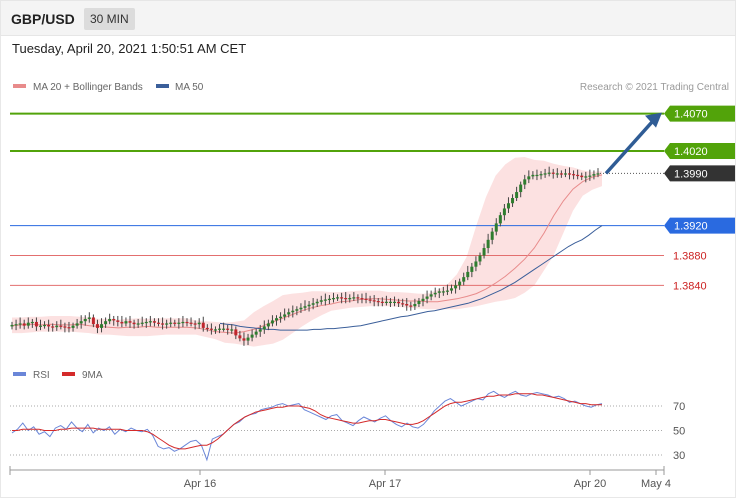  I want to click on timeframe-button: 30 MIN, so click(109, 19).